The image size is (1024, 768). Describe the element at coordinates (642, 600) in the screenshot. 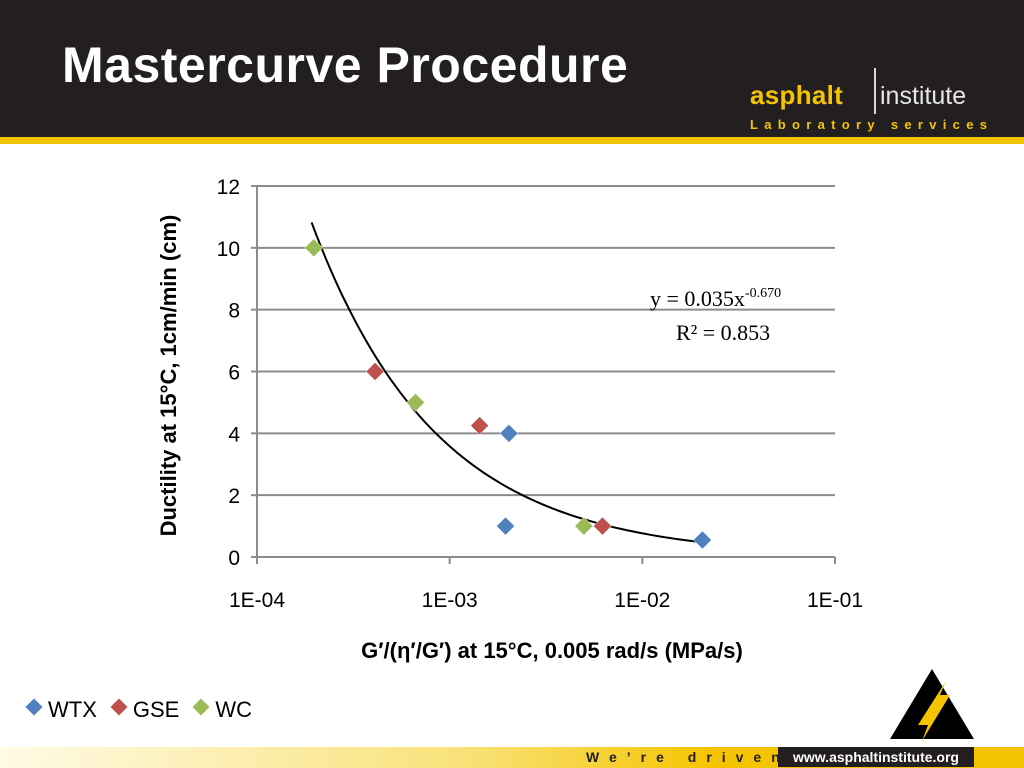

I see `x-tick-label: 1E-02` at that location.